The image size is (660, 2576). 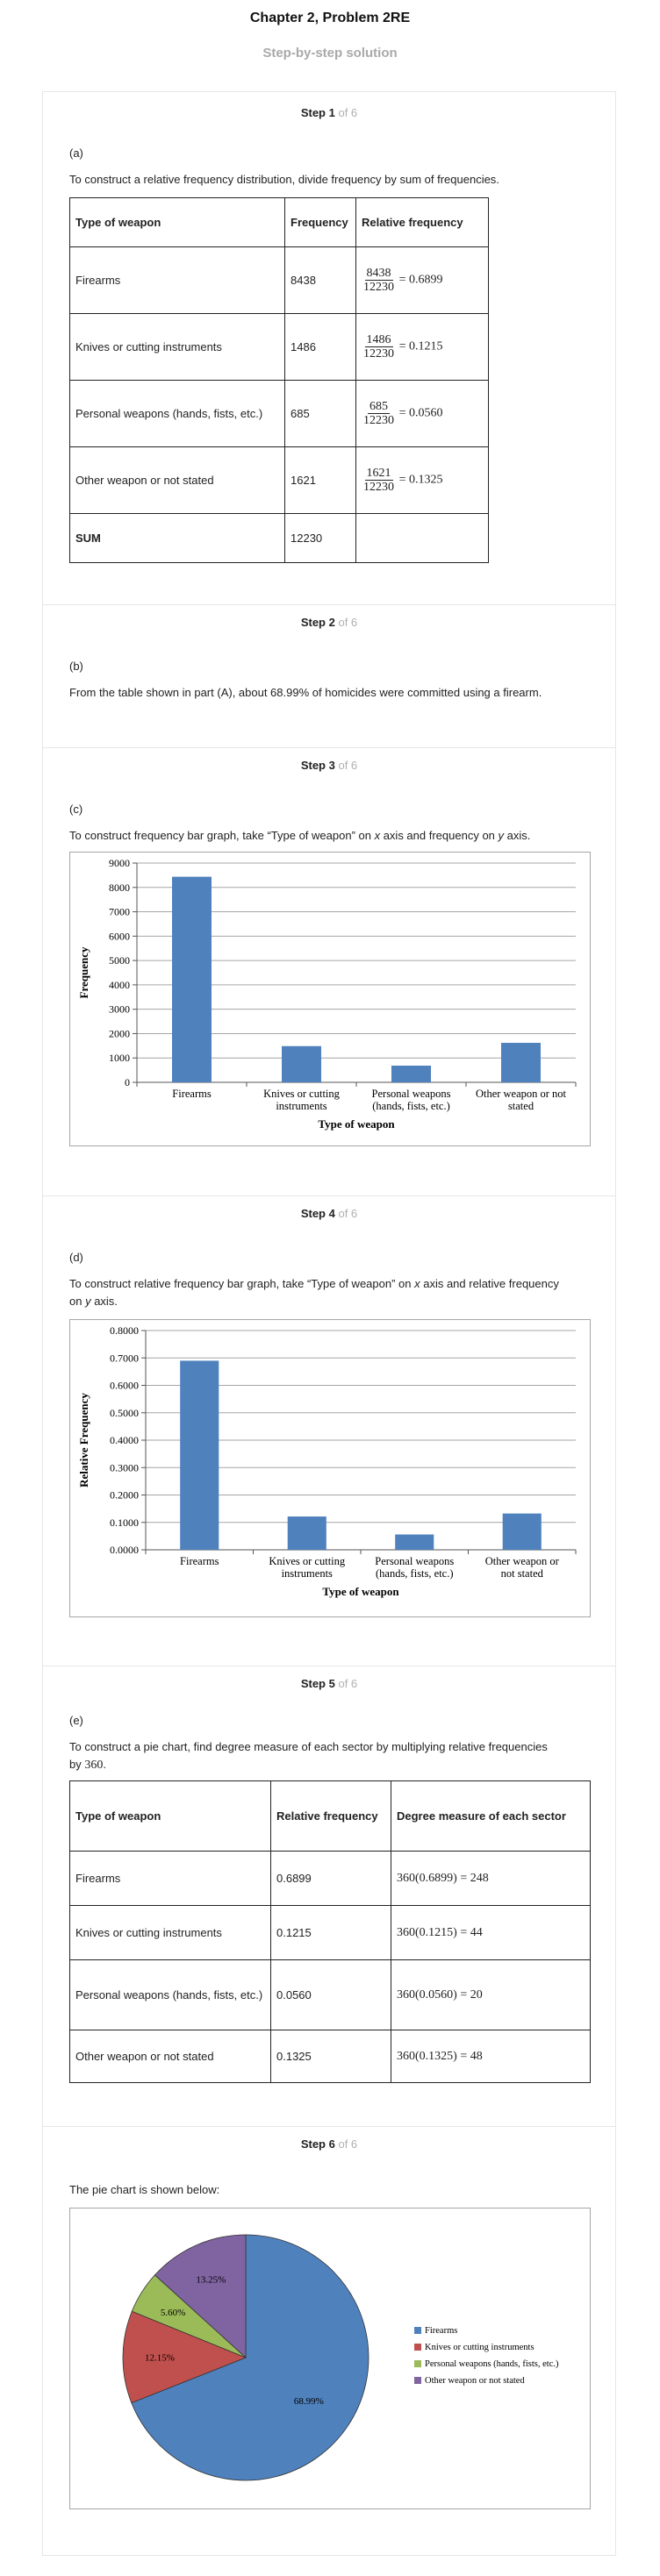 I want to click on step-4-heading: Step 4 of 6, so click(x=329, y=1214).